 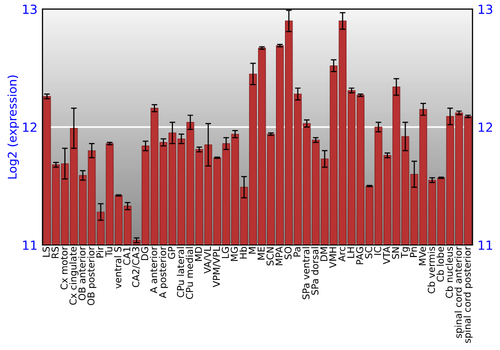 What do you see at coordinates (100, 252) in the screenshot?
I see `x-tick-label: Pir` at bounding box center [100, 252].